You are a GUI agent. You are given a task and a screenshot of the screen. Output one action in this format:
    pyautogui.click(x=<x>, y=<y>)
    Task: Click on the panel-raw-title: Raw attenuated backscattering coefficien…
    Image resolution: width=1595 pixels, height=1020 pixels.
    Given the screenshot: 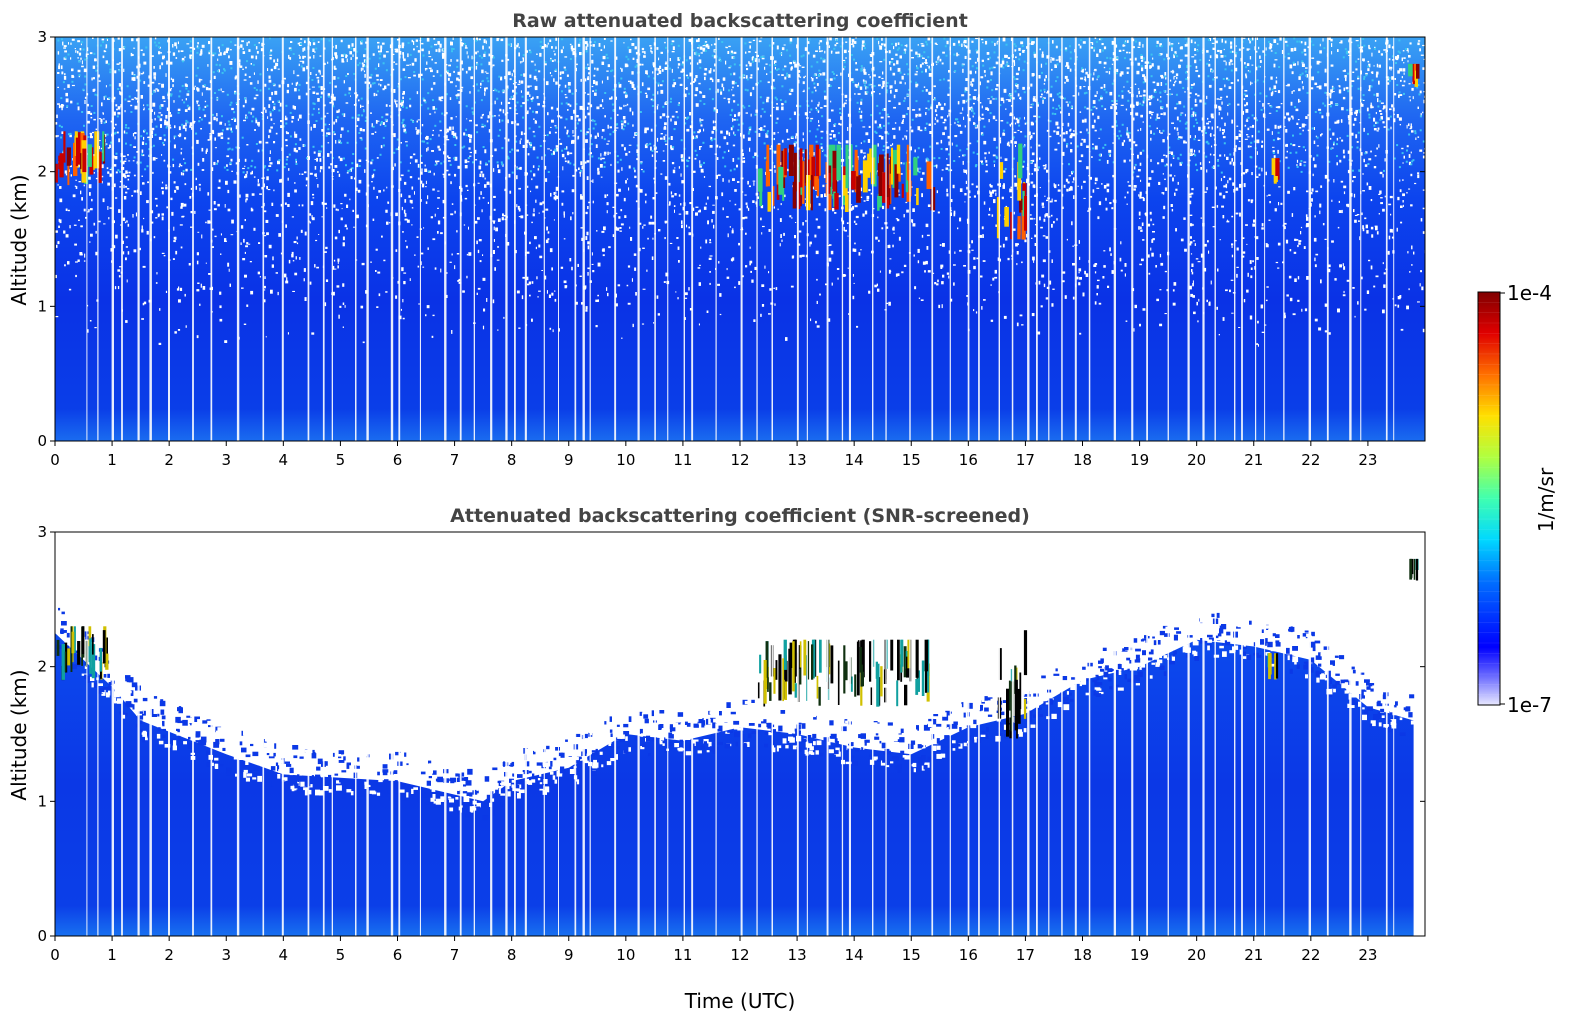 What is the action you would take?
    pyautogui.click(x=740, y=21)
    